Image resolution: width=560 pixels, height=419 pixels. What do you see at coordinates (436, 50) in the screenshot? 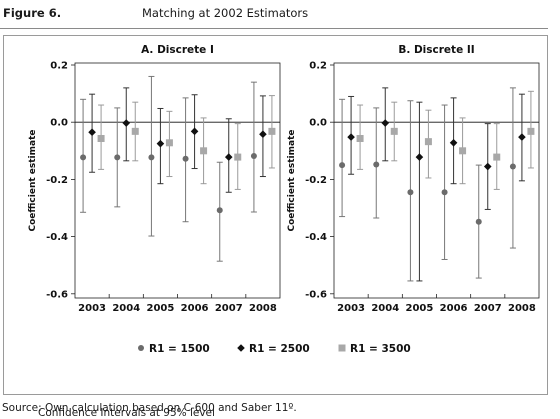
I see `panel-title: B. Discrete II` at bounding box center [436, 50].